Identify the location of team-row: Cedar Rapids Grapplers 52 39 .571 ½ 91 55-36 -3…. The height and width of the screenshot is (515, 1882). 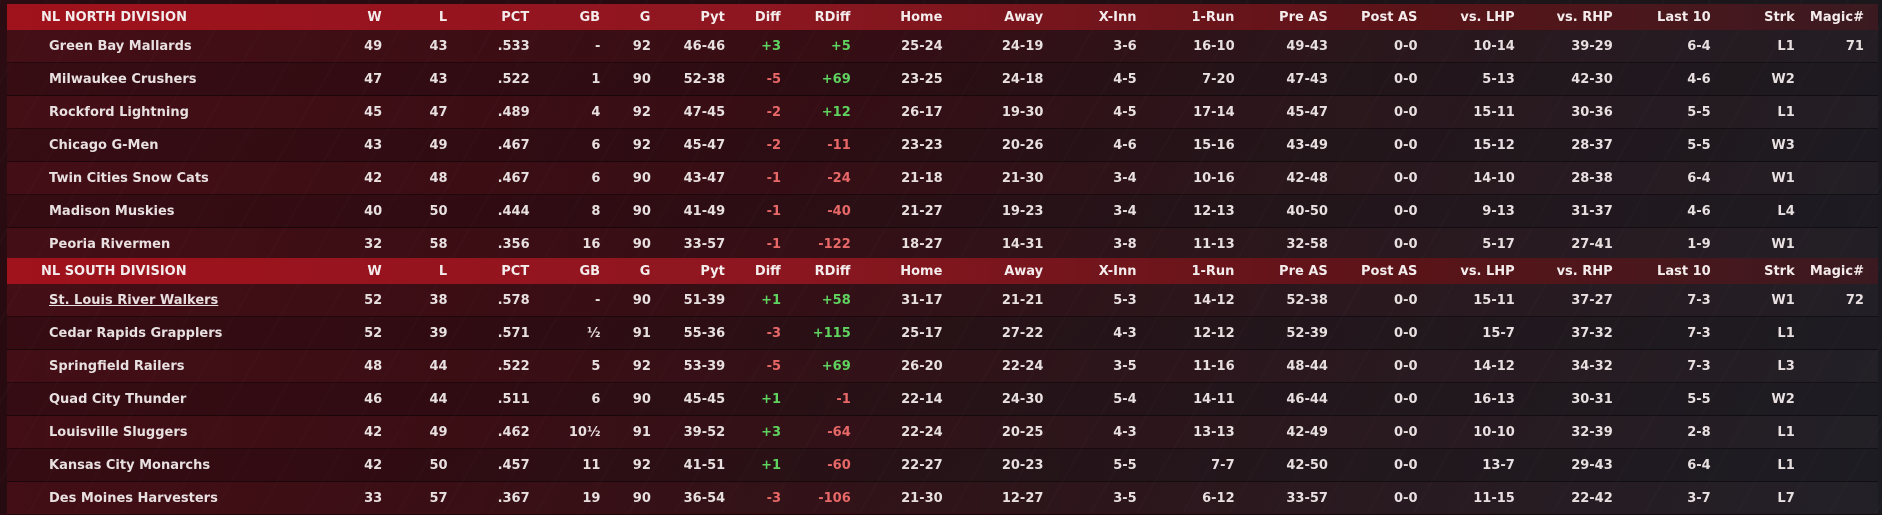
(942, 333).